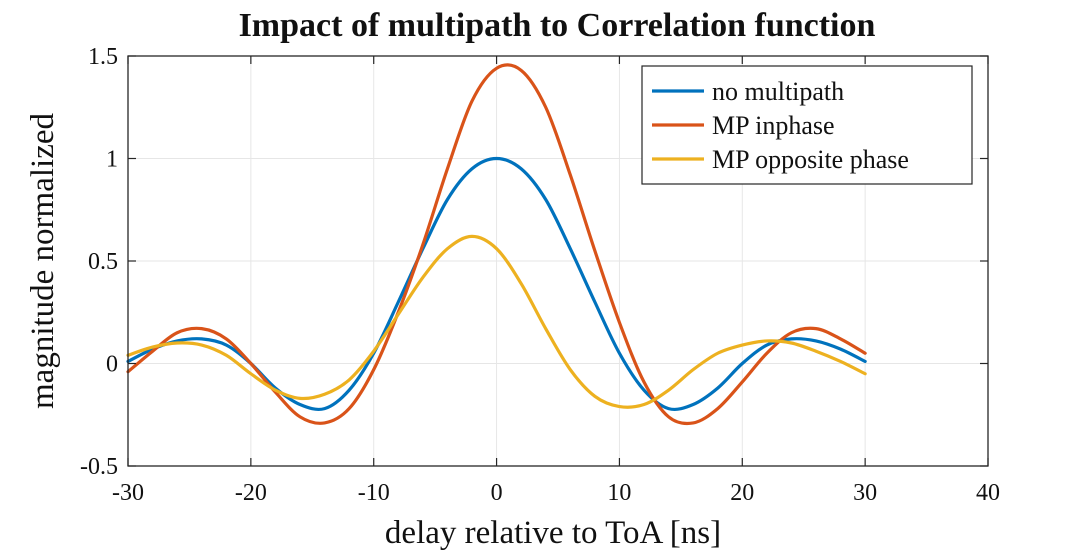 This screenshot has height=559, width=1076. Describe the element at coordinates (778, 91) in the screenshot. I see `legend-label-no-multipath: no multipath` at that location.